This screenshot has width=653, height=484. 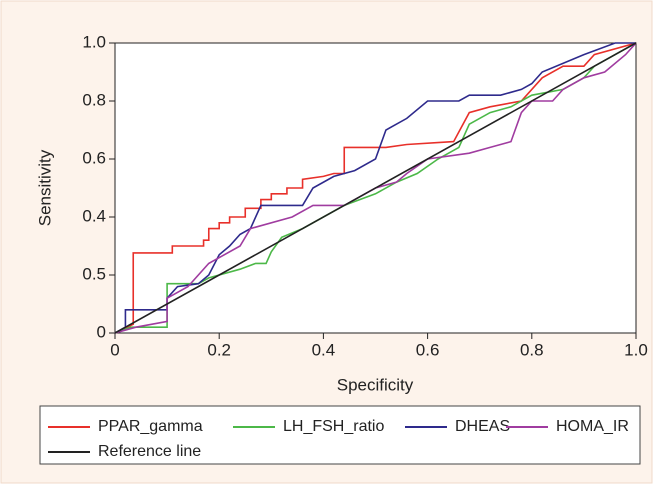 I want to click on legend-label: Reference line, so click(x=149, y=451).